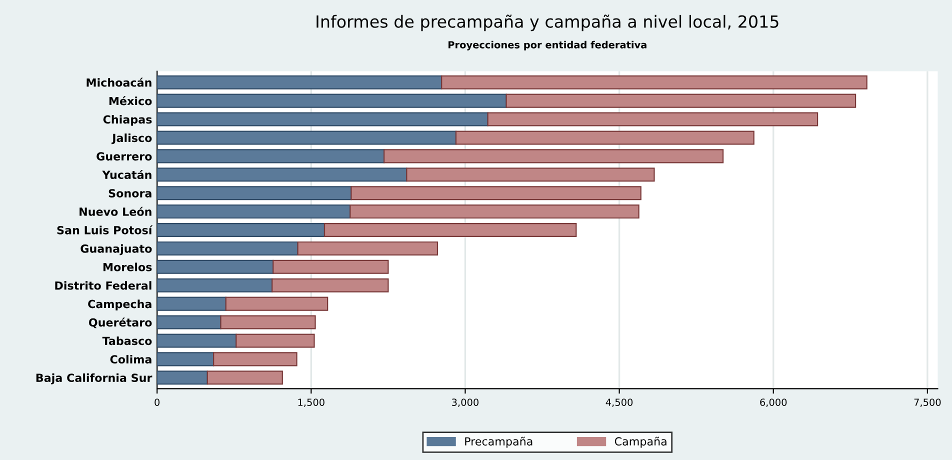 The image size is (952, 460). I want to click on y-tick-label: Nuevo León, so click(116, 211).